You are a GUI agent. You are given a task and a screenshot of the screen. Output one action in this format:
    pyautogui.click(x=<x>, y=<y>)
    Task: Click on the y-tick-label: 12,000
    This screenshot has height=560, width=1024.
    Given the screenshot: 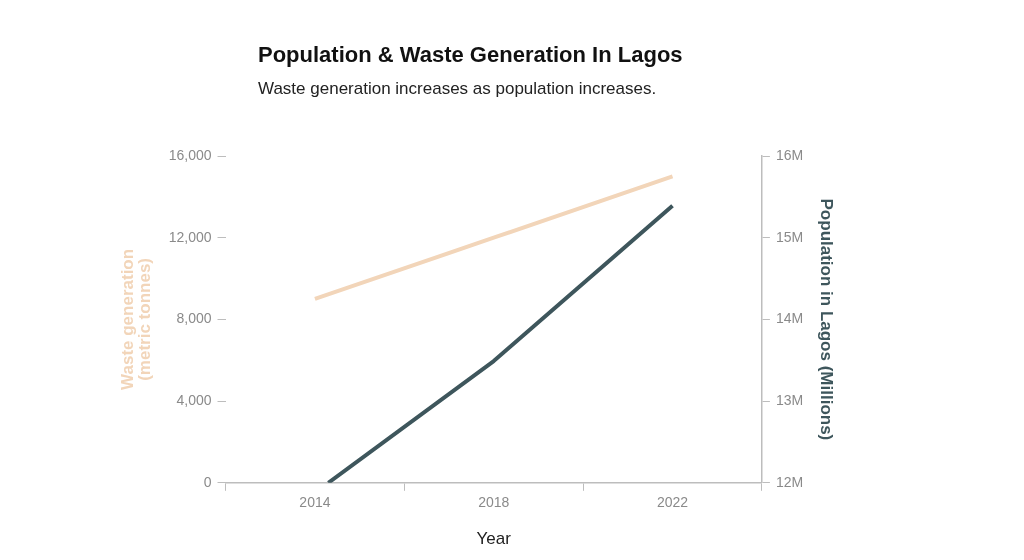 What is the action you would take?
    pyautogui.click(x=190, y=236)
    